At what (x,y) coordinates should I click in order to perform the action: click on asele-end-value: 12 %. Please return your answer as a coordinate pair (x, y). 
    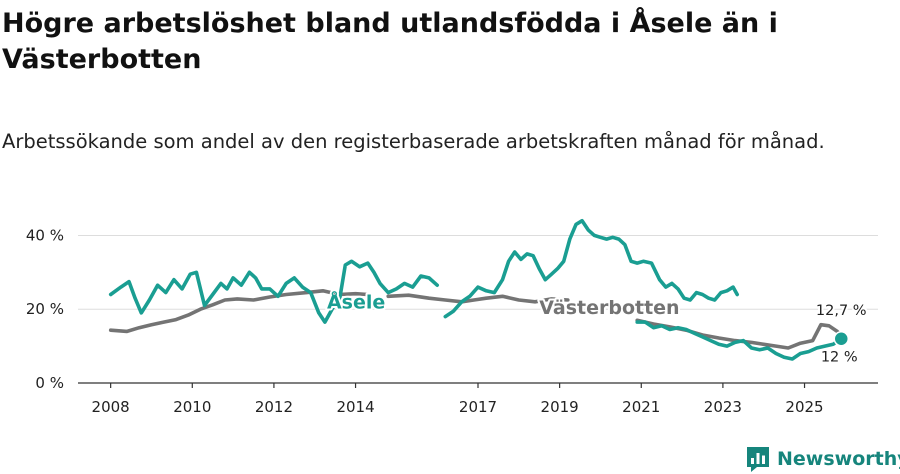
    Looking at the image, I should click on (839, 358).